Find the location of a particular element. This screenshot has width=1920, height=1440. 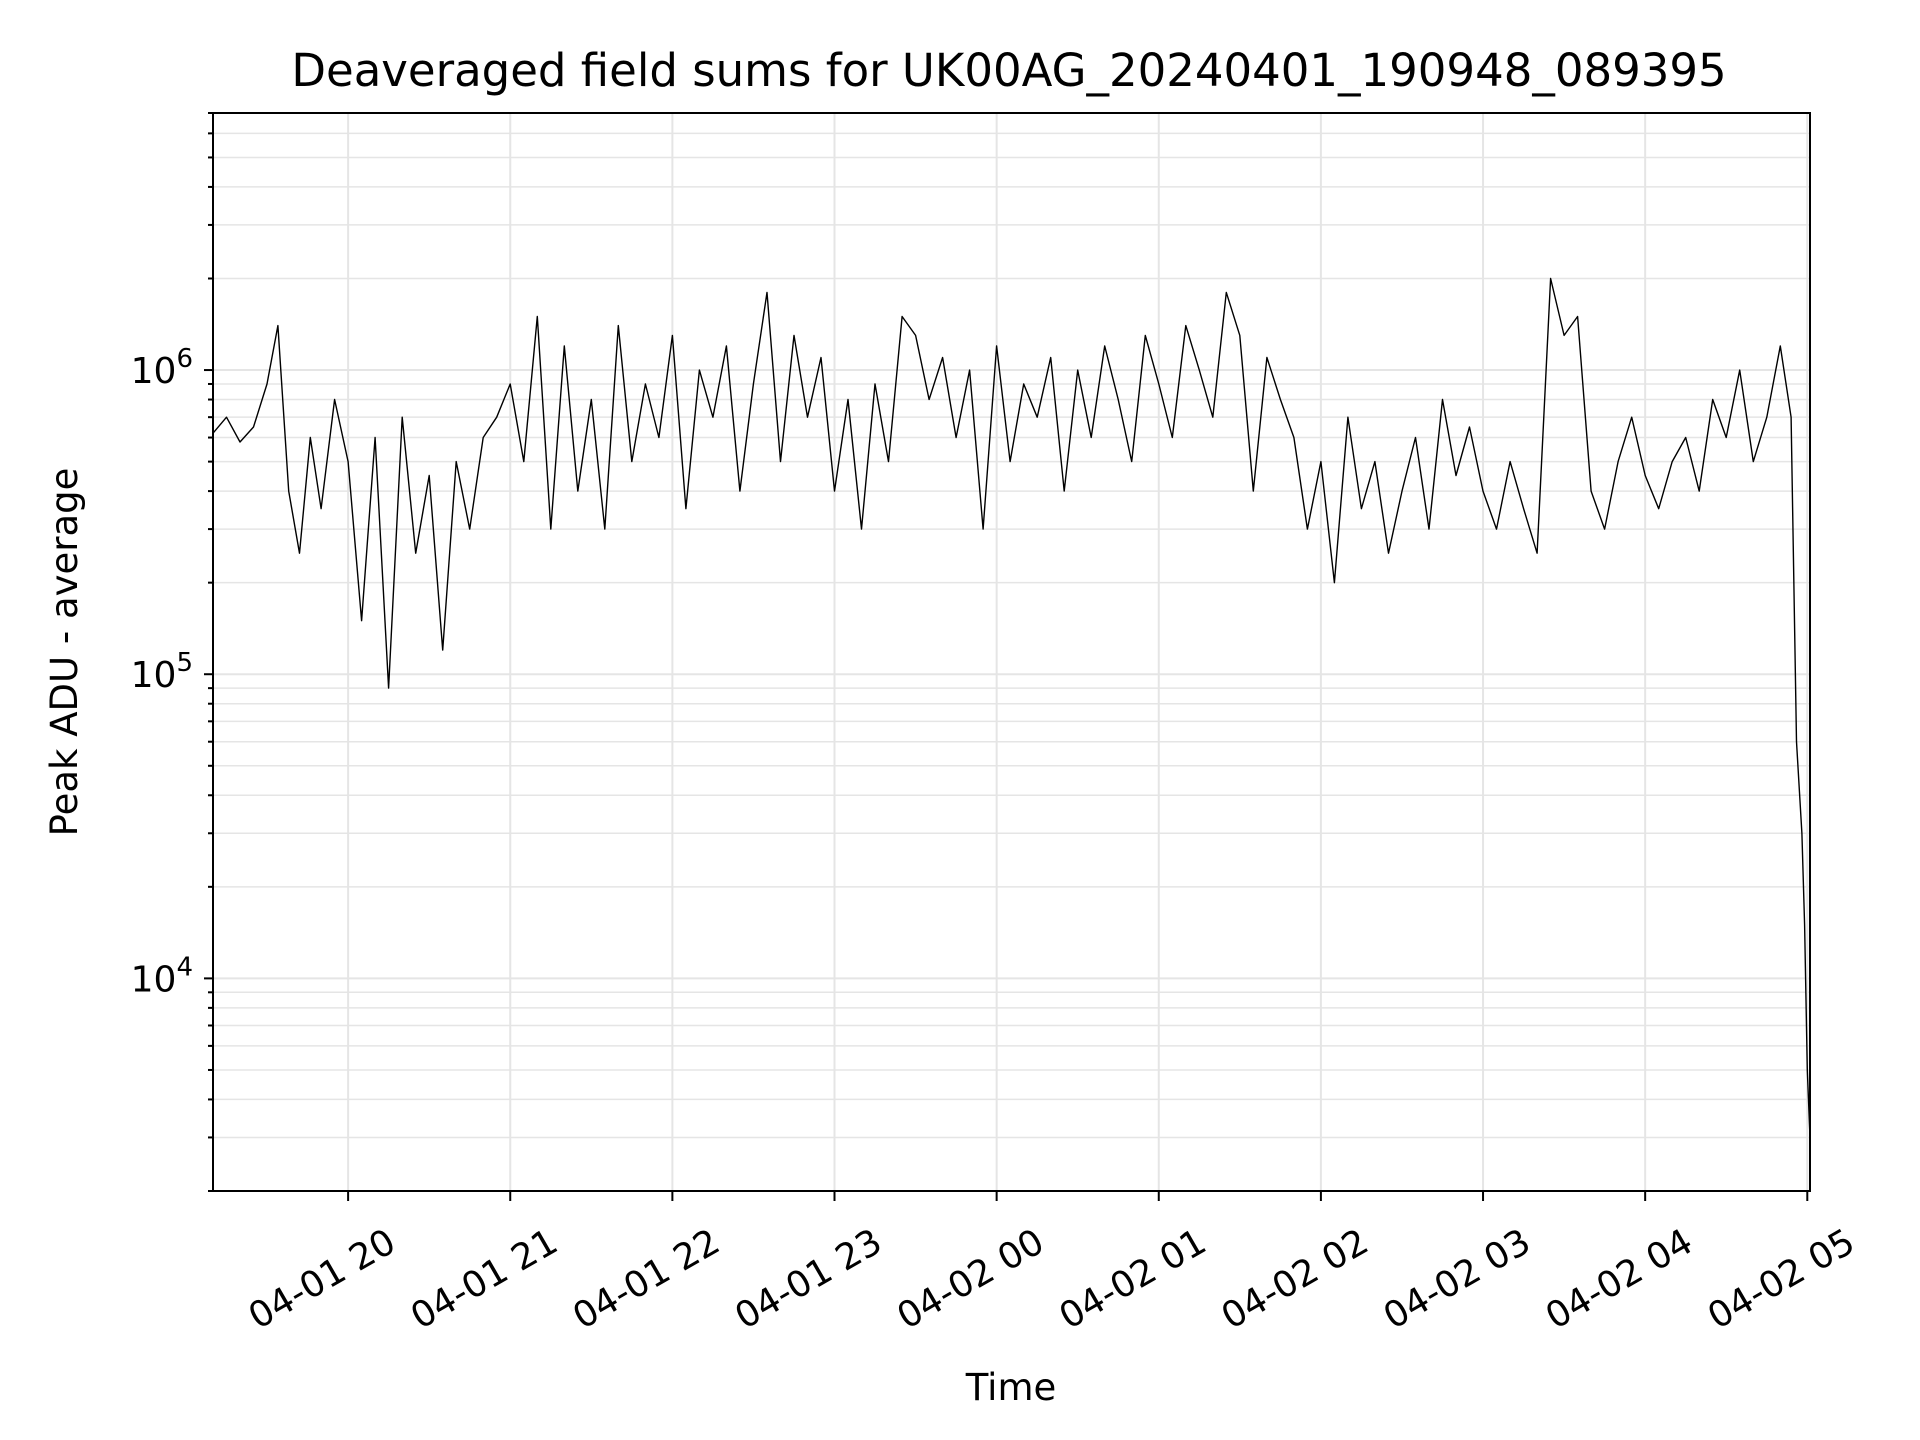

x-axis-label: Time is located at coordinates (1011, 1387).